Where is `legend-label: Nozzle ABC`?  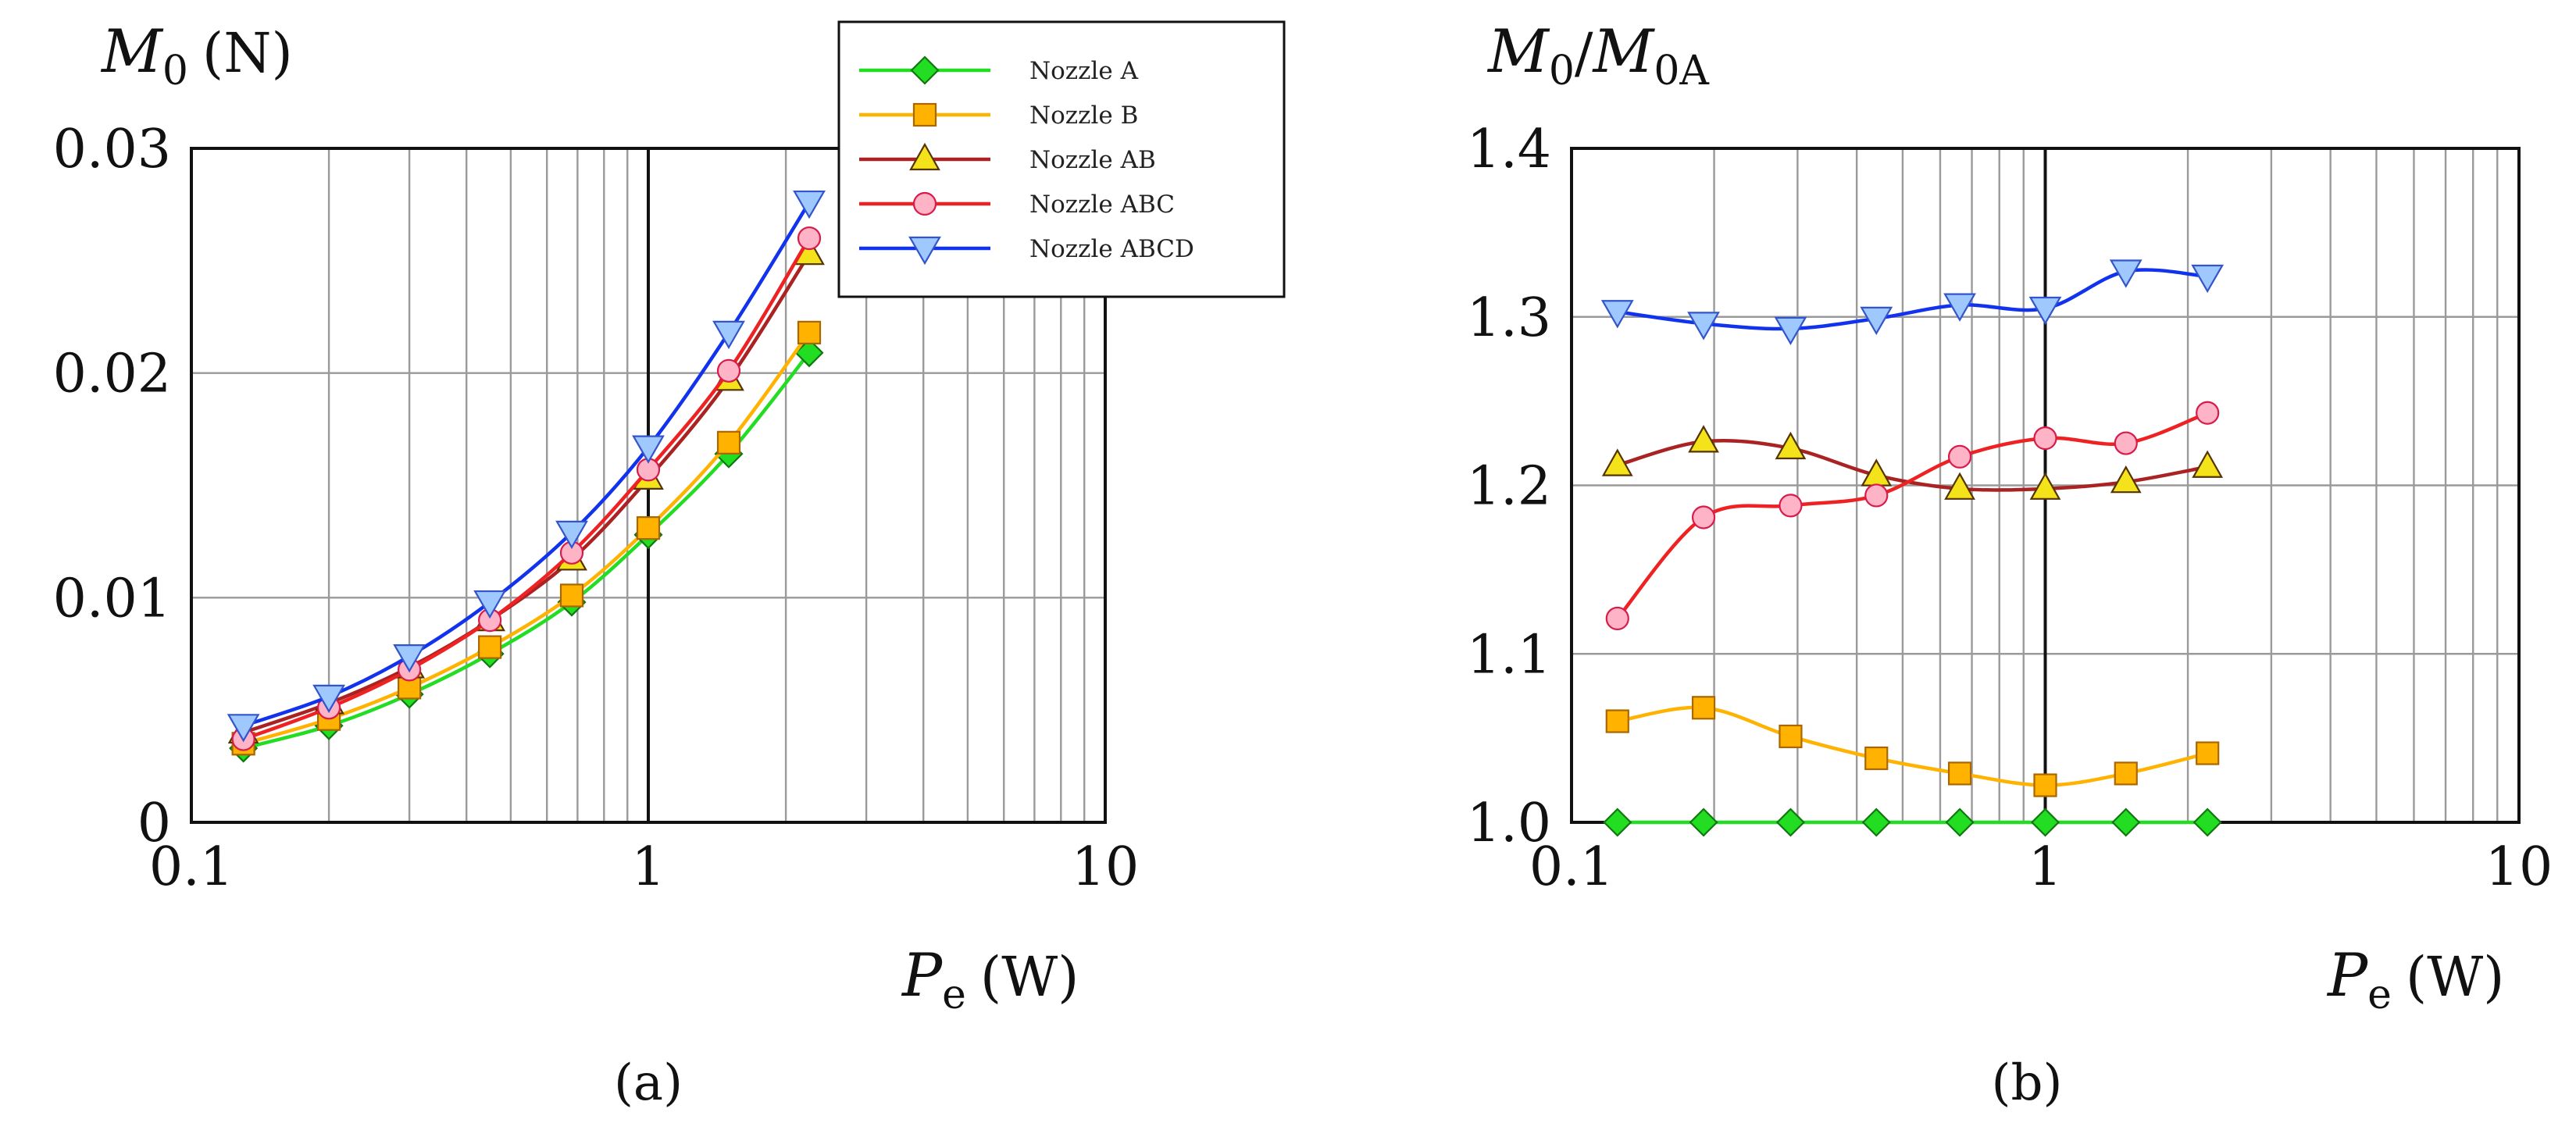
legend-label: Nozzle ABC is located at coordinates (1102, 205).